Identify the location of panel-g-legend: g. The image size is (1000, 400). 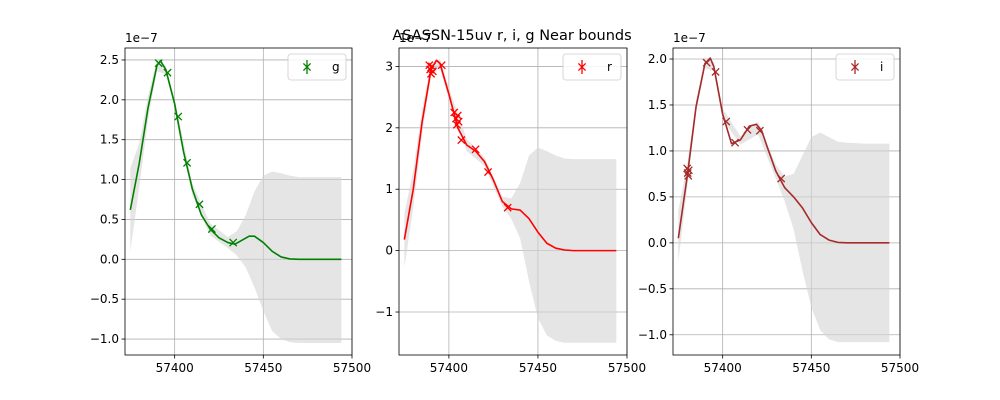
(317, 67).